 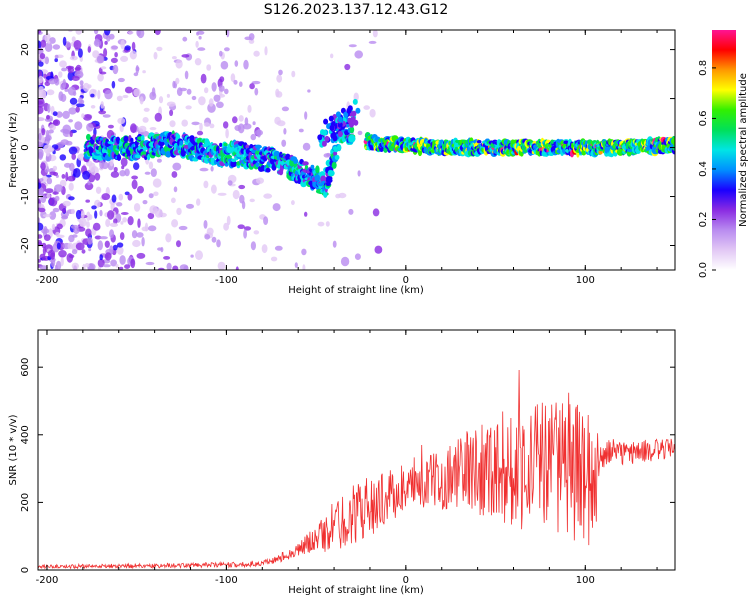 I want to click on colorbar-tick-label: 0.0, so click(x=703, y=270).